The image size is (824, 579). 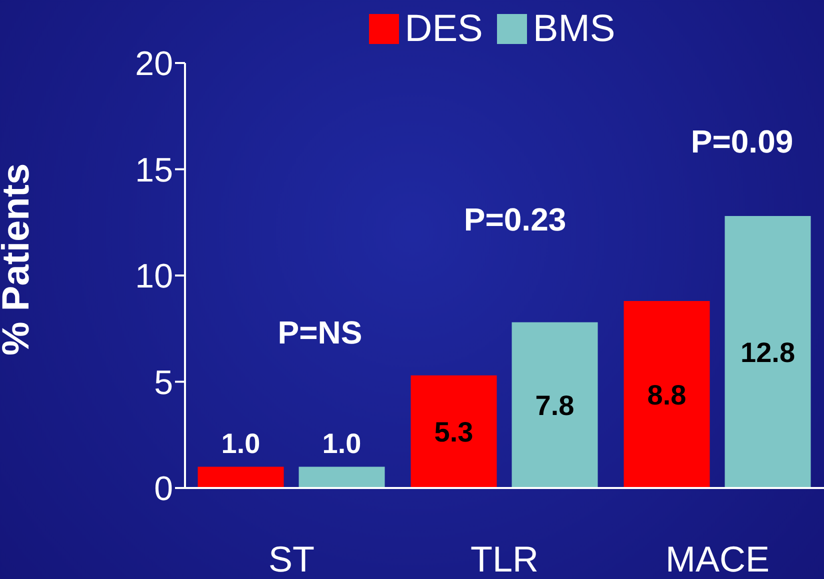 I want to click on x-tick-label: TLR, so click(x=504, y=558).